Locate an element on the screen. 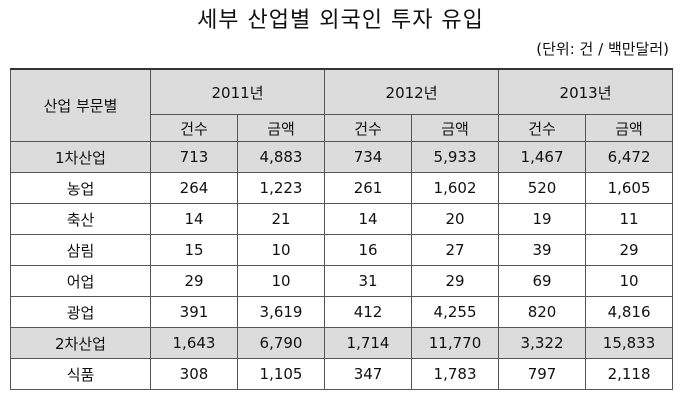 The height and width of the screenshot is (400, 681). count-cell: 31 is located at coordinates (368, 281).